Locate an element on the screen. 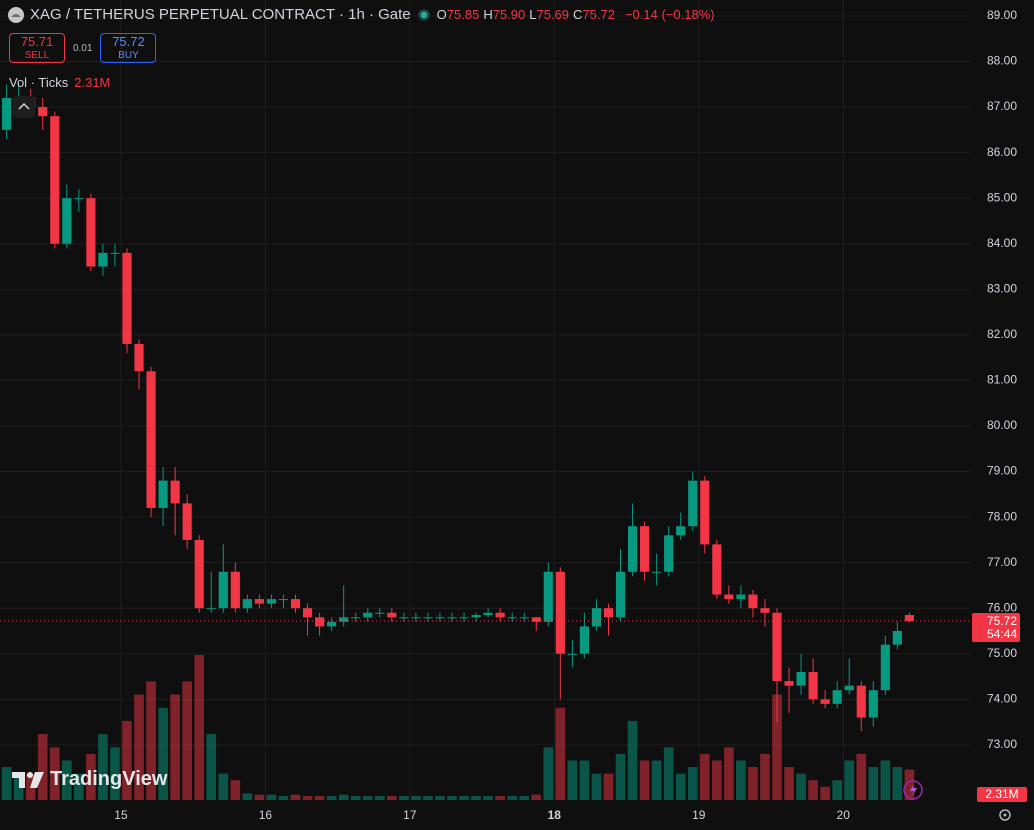  lightning-button is located at coordinates (913, 790).